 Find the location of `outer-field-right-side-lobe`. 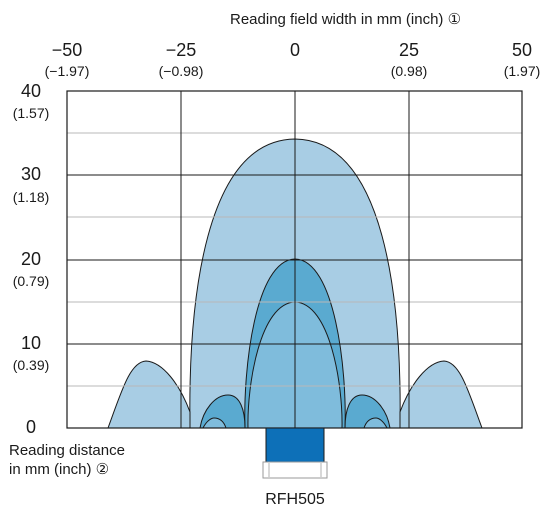

outer-field-right-side-lobe is located at coordinates (441, 394).